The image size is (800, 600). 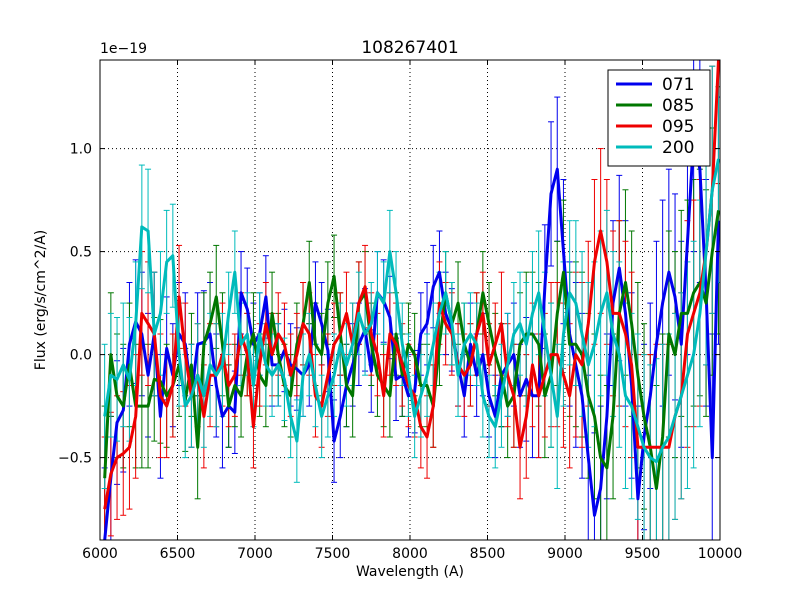 I want to click on x-tick-label: 8000, so click(x=410, y=554).